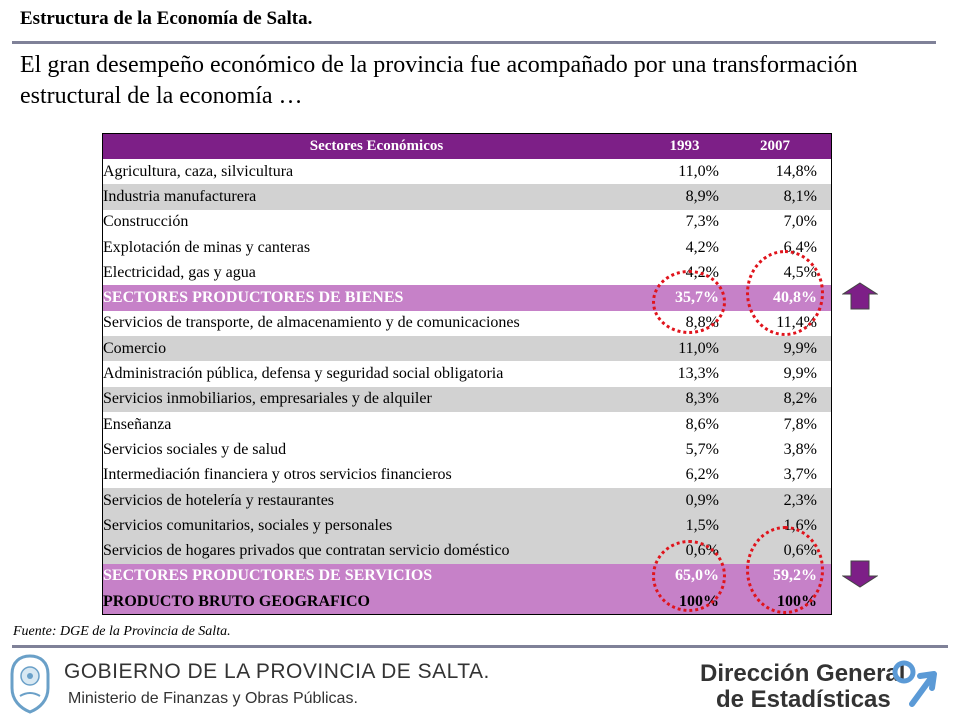 This screenshot has width=960, height=720. I want to click on dge-name-line1: Dirección General, so click(803, 673).